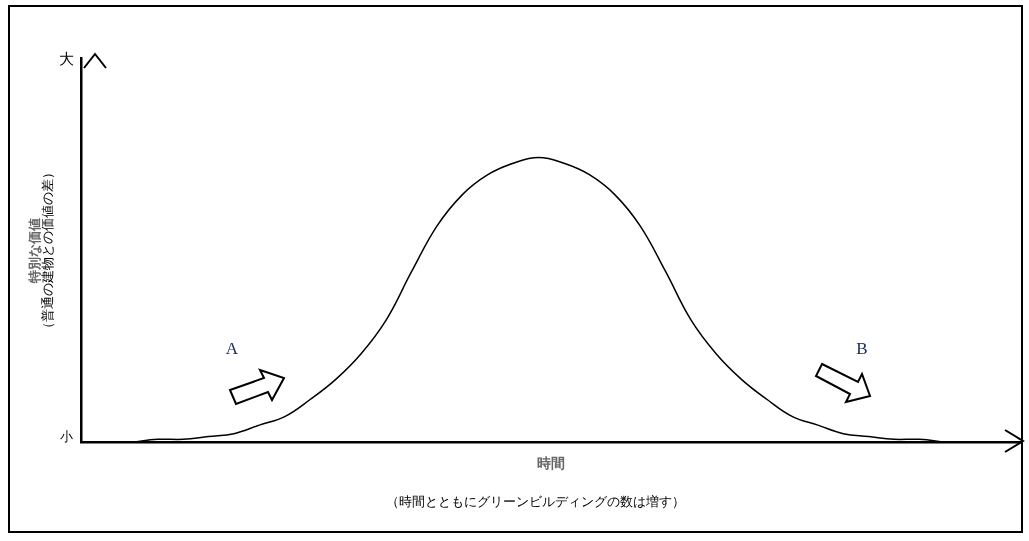  I want to click on text: （時間とともにグリーンビルディングの数は増す）, so click(535, 502).